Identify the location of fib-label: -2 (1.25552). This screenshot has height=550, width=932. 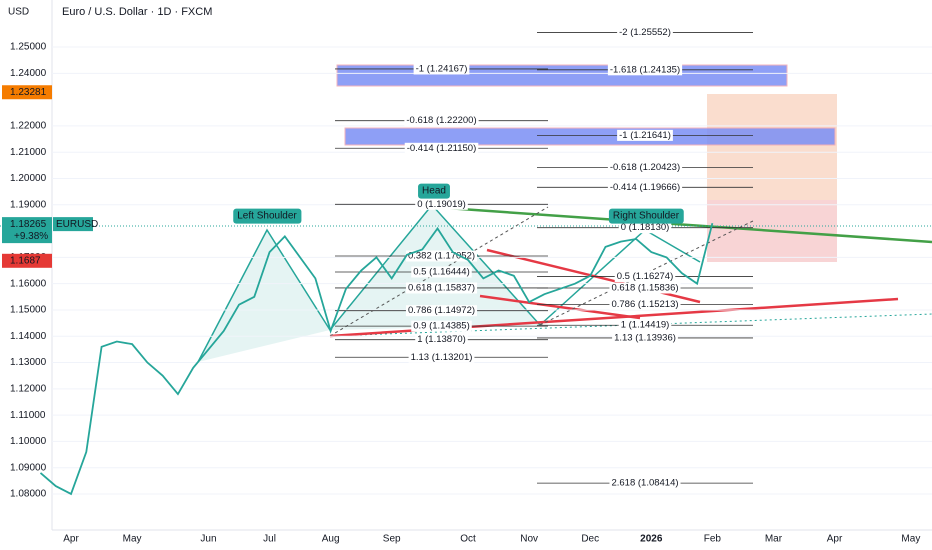
(645, 32).